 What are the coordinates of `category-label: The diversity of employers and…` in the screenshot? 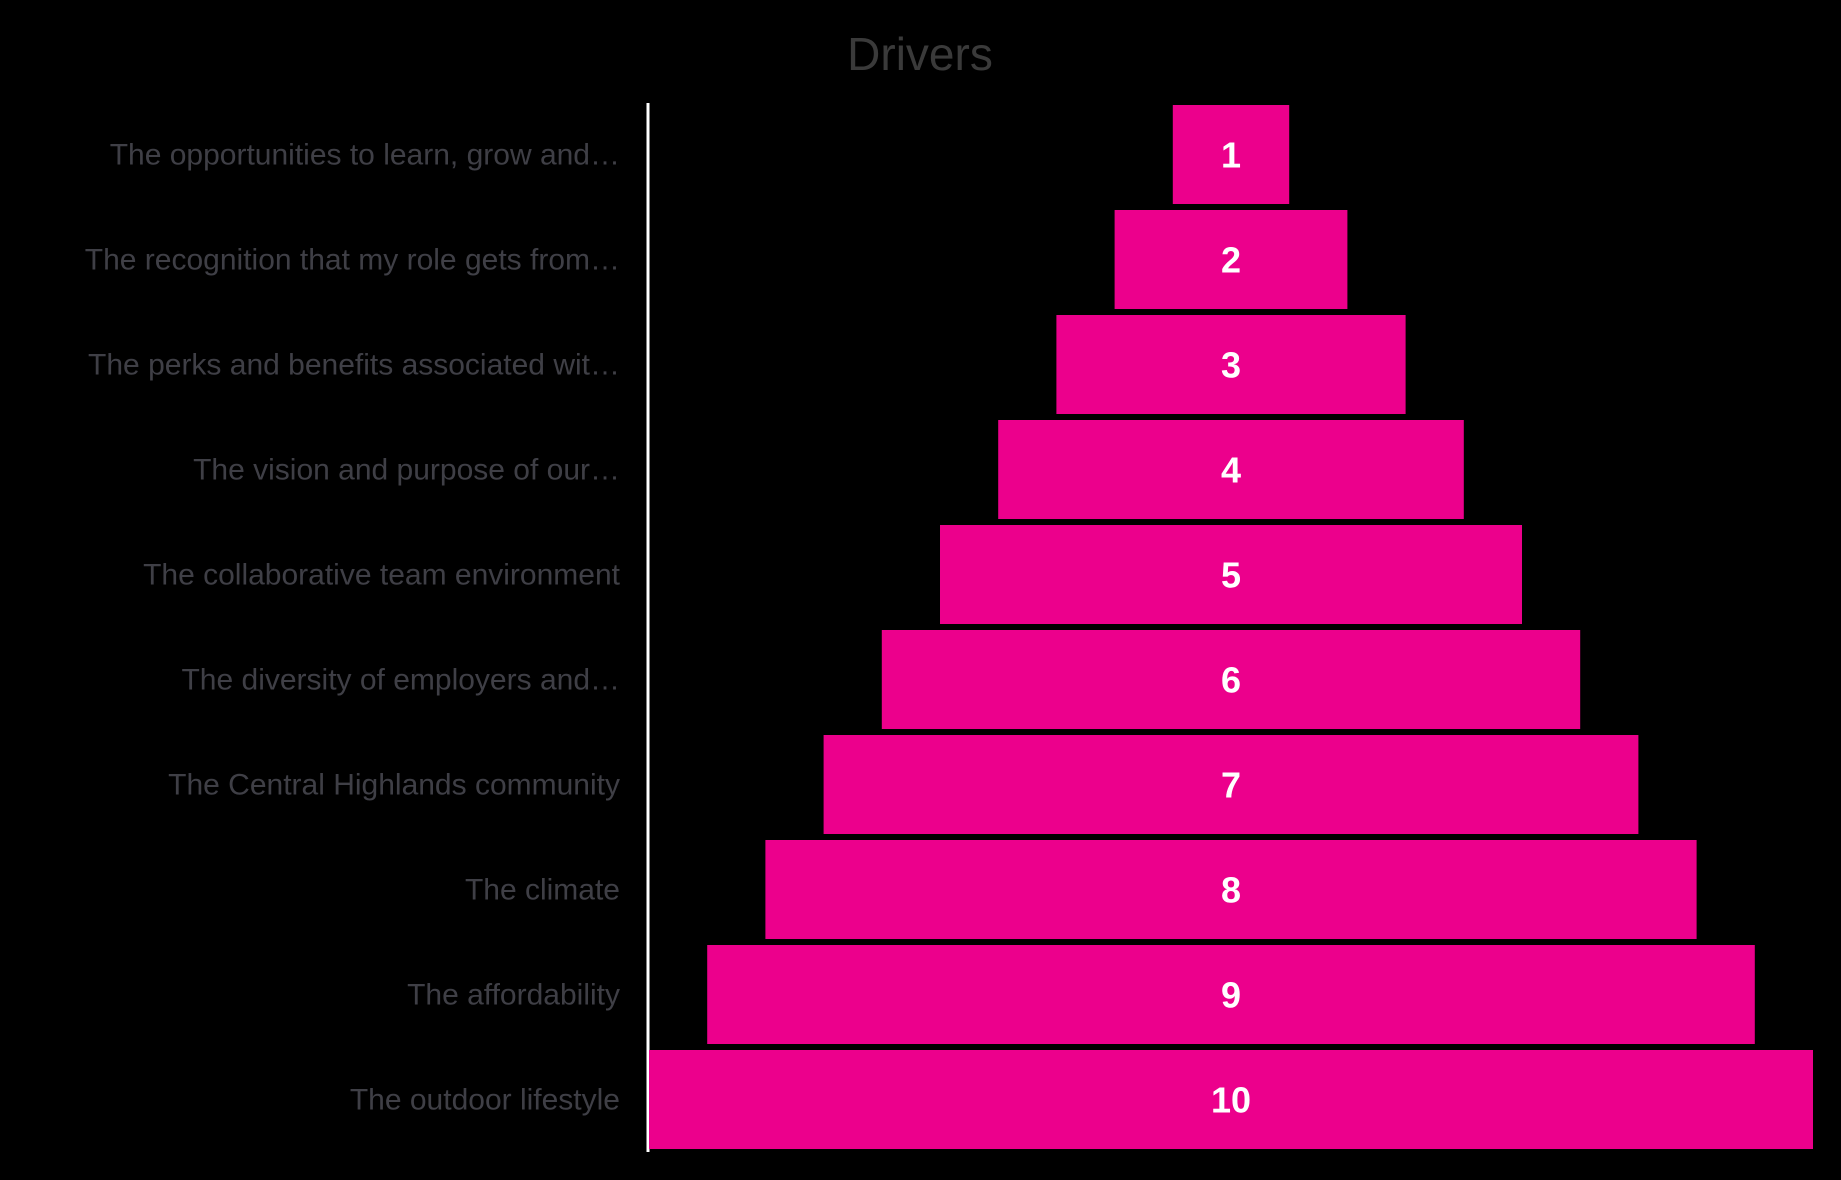 It's located at (400, 680).